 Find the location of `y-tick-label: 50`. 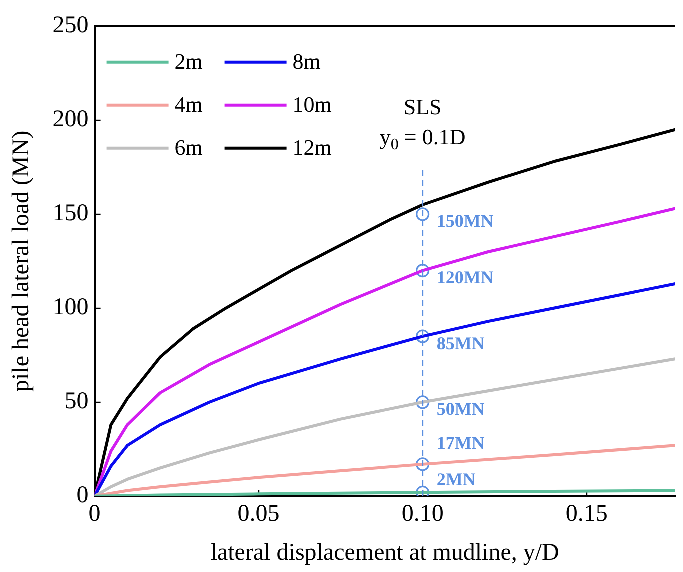

y-tick-label: 50 is located at coordinates (76, 401).